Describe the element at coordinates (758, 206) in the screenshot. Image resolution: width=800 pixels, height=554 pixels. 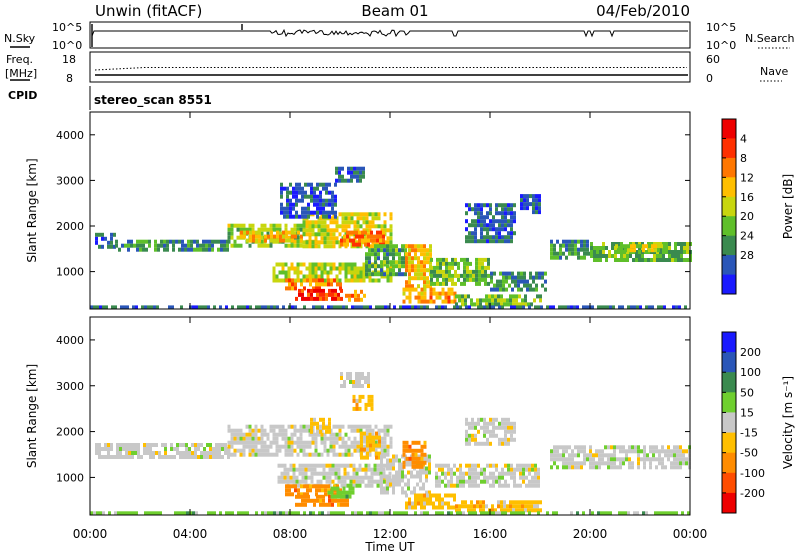
I see `power-colorbar: 4 8 12 16 20 24 28 Power [dB]` at that location.